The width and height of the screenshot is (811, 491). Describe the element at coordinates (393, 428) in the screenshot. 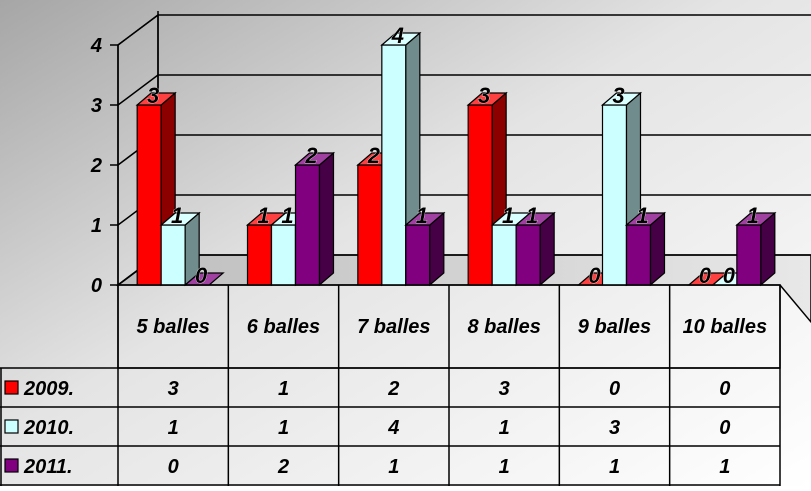

I see `table-cell: 4` at that location.